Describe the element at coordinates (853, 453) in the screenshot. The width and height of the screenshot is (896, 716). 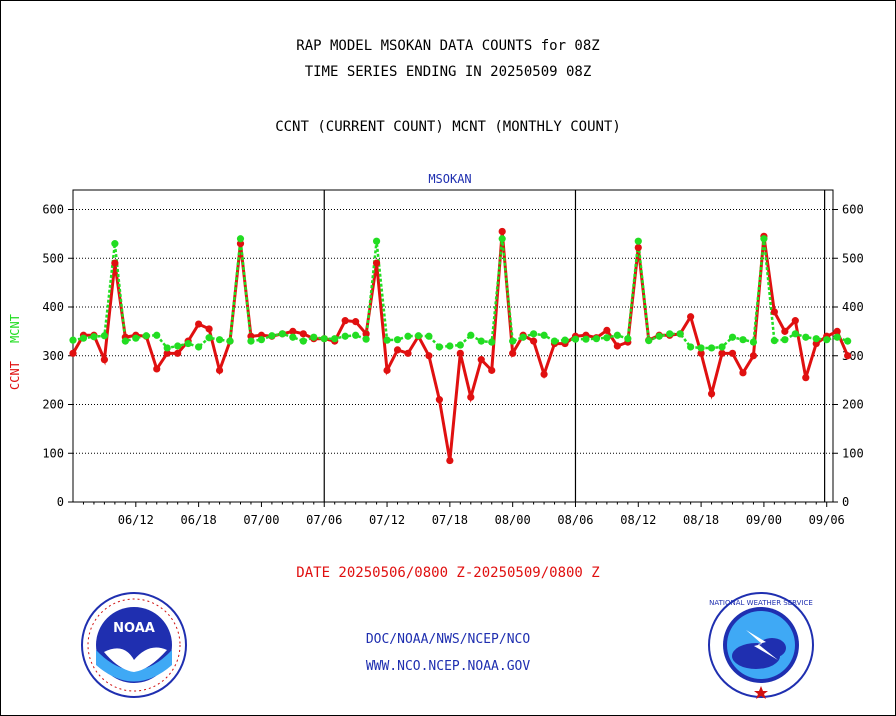
I see `y-tick-label-right: 100` at that location.